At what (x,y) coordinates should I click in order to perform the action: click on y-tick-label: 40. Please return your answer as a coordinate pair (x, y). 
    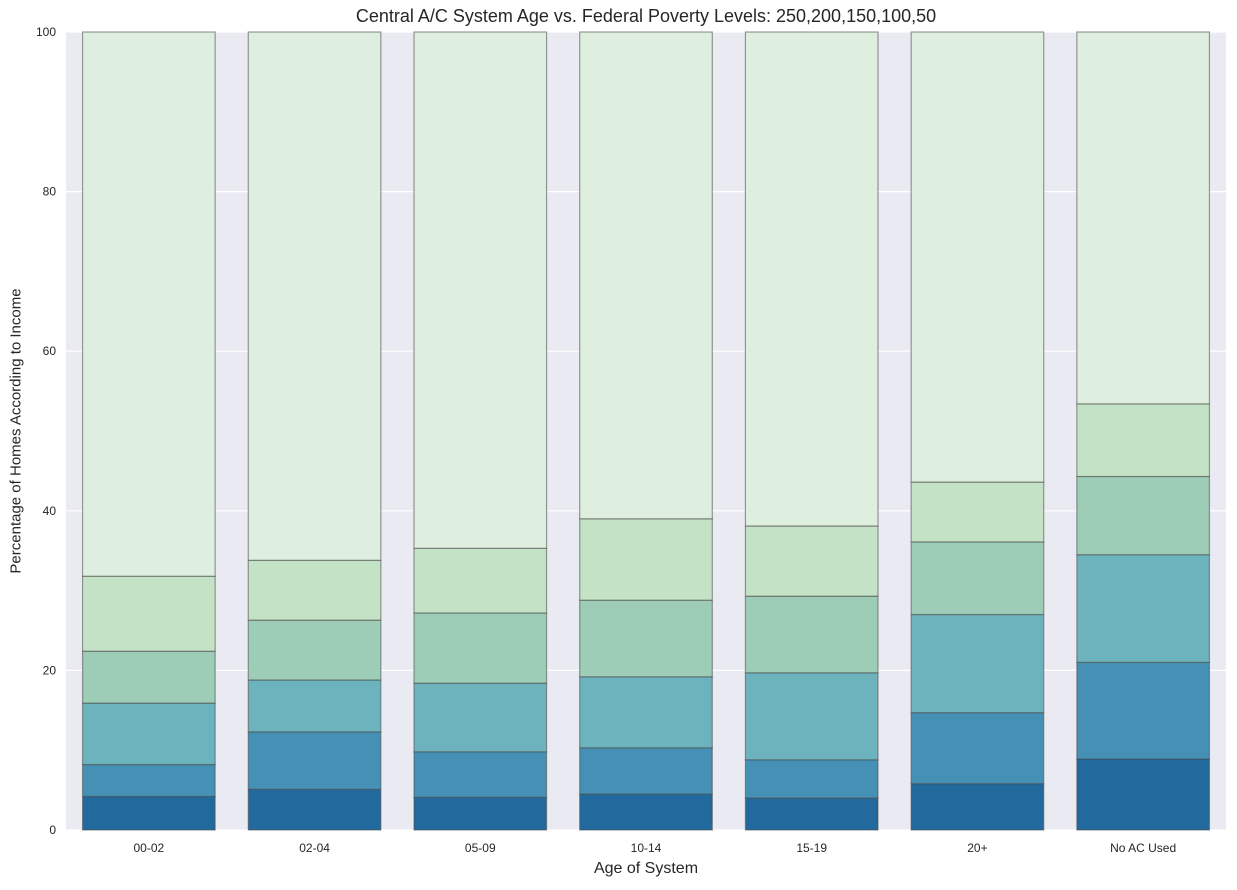
    Looking at the image, I should click on (50, 511).